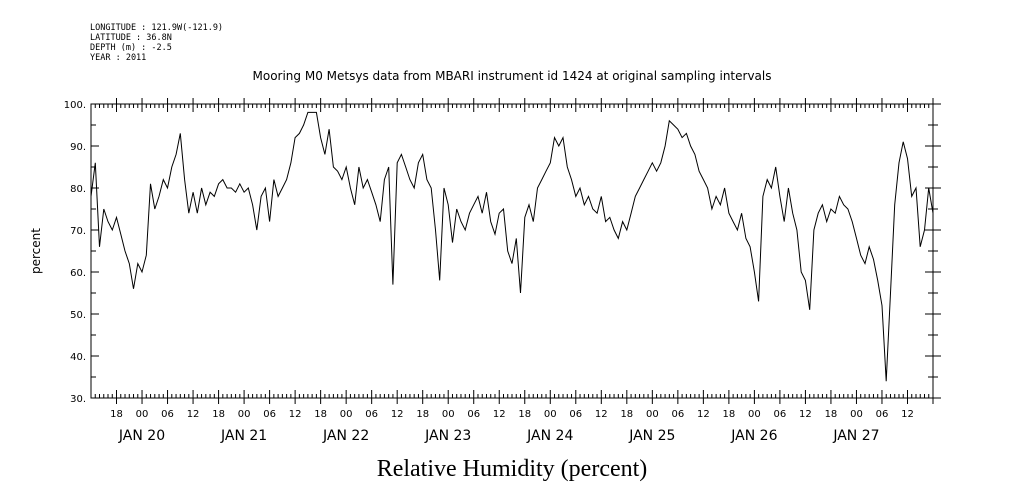 This screenshot has height=504, width=1009. I want to click on x-day-label: JAN 23, so click(447, 436).